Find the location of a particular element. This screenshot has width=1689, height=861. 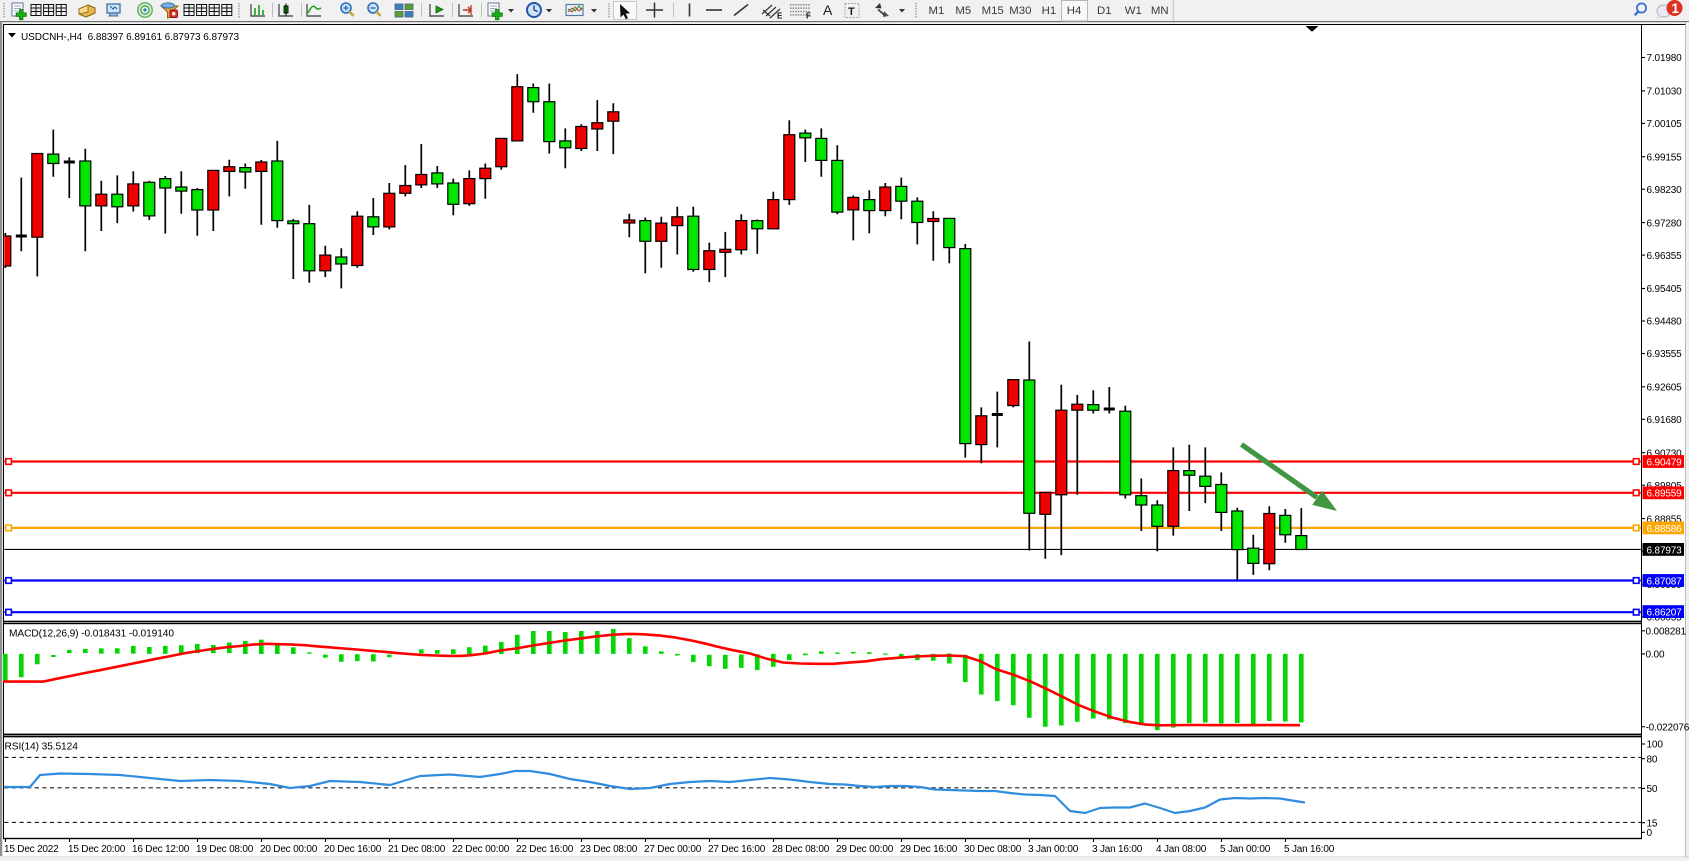

svg-text: 19 Dec 08:00 is located at coordinates (225, 849).